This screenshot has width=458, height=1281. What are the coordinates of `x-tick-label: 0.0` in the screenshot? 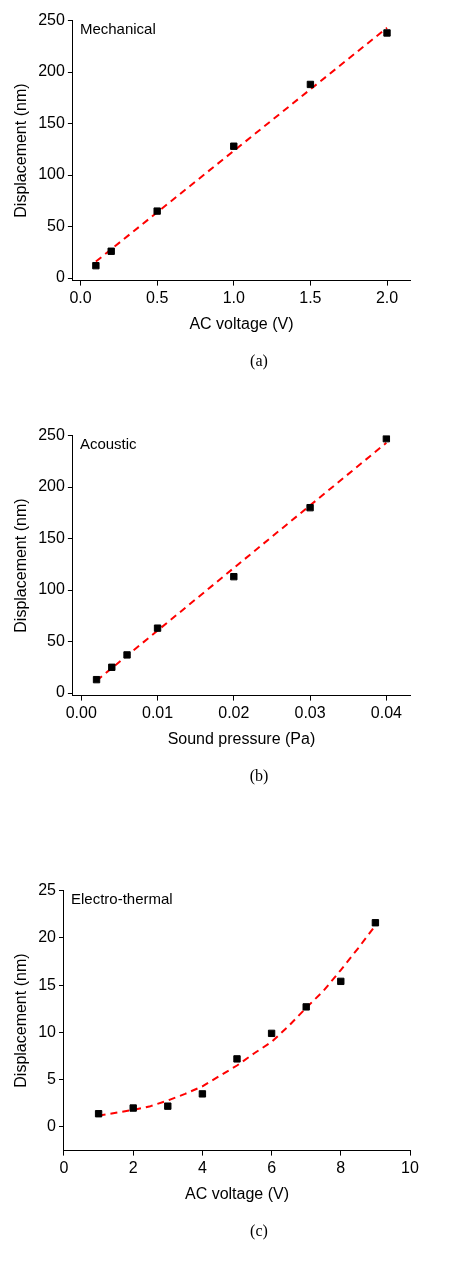 It's located at (80, 297).